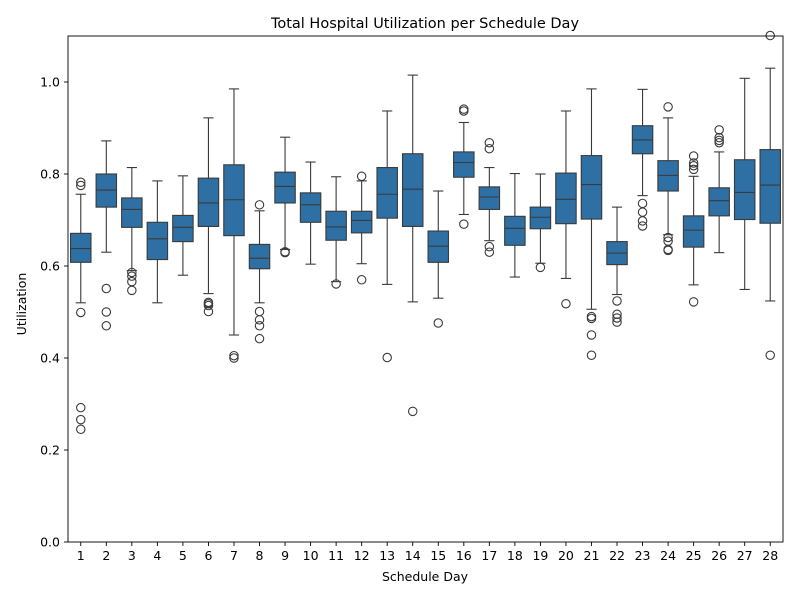 This screenshot has width=800, height=600. I want to click on x-tick-label: 20, so click(566, 555).